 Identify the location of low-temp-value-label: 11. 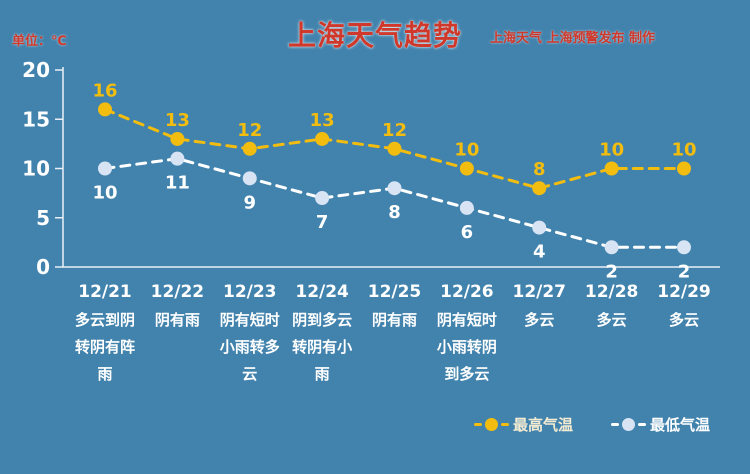
(177, 183).